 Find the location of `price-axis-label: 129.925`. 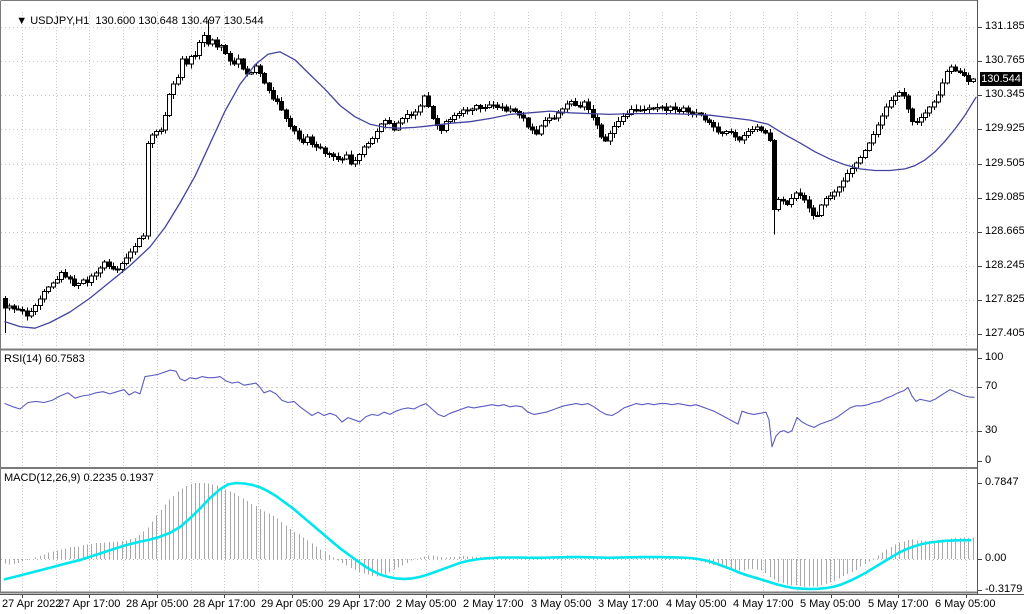

price-axis-label: 129.925 is located at coordinates (1004, 128).